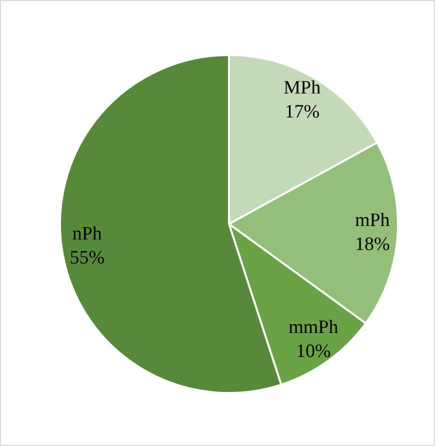  I want to click on slice-label: nPh, so click(87, 233).